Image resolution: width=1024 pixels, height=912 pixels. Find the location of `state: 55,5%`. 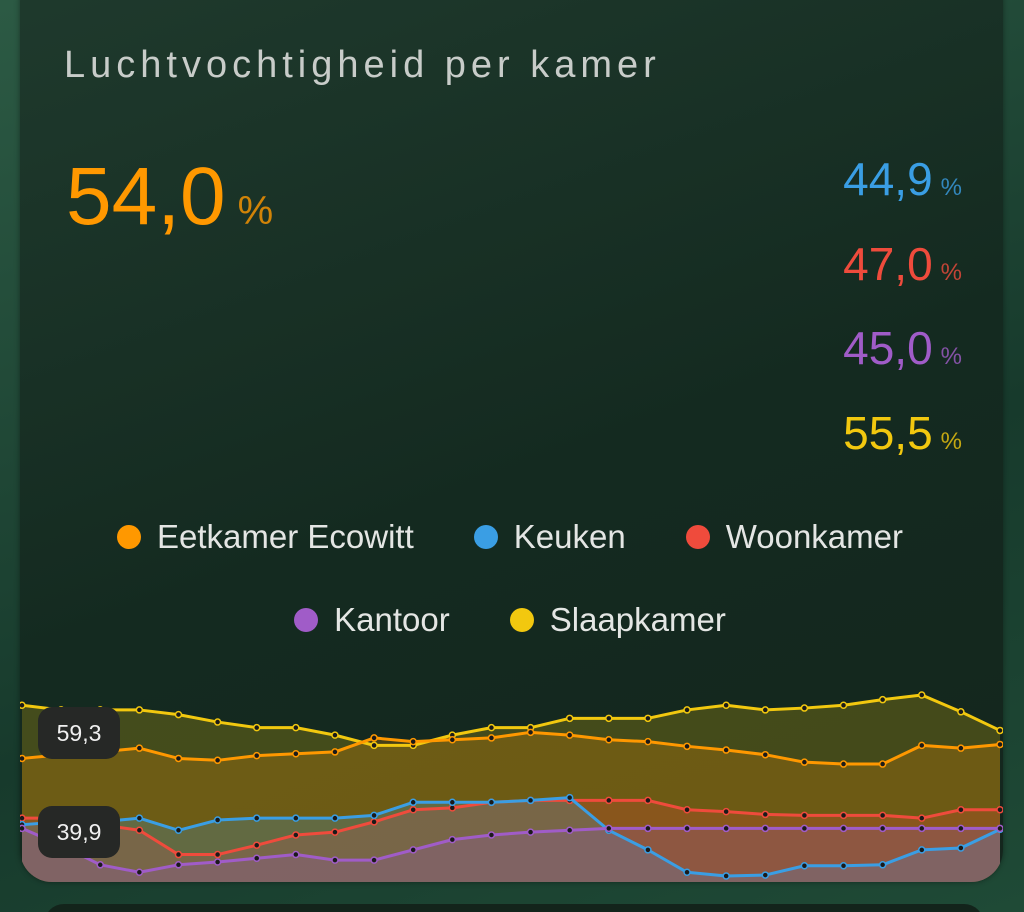

state: 55,5% is located at coordinates (902, 448).